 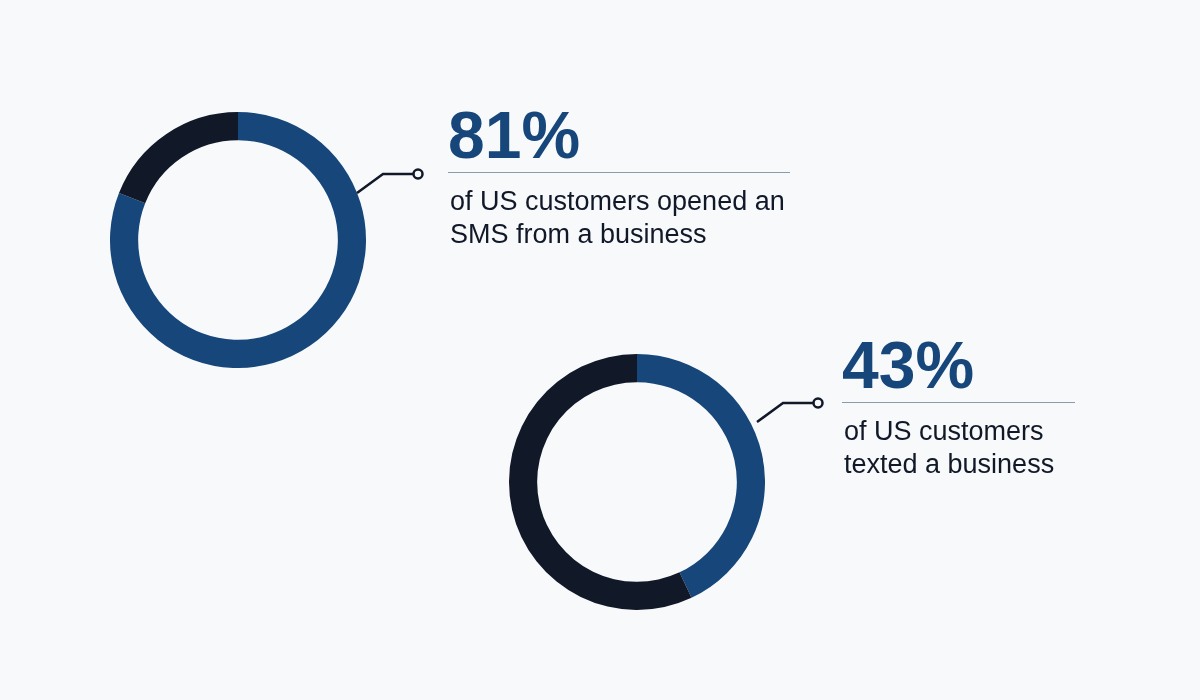 I want to click on data-label: 81%, so click(x=514, y=135).